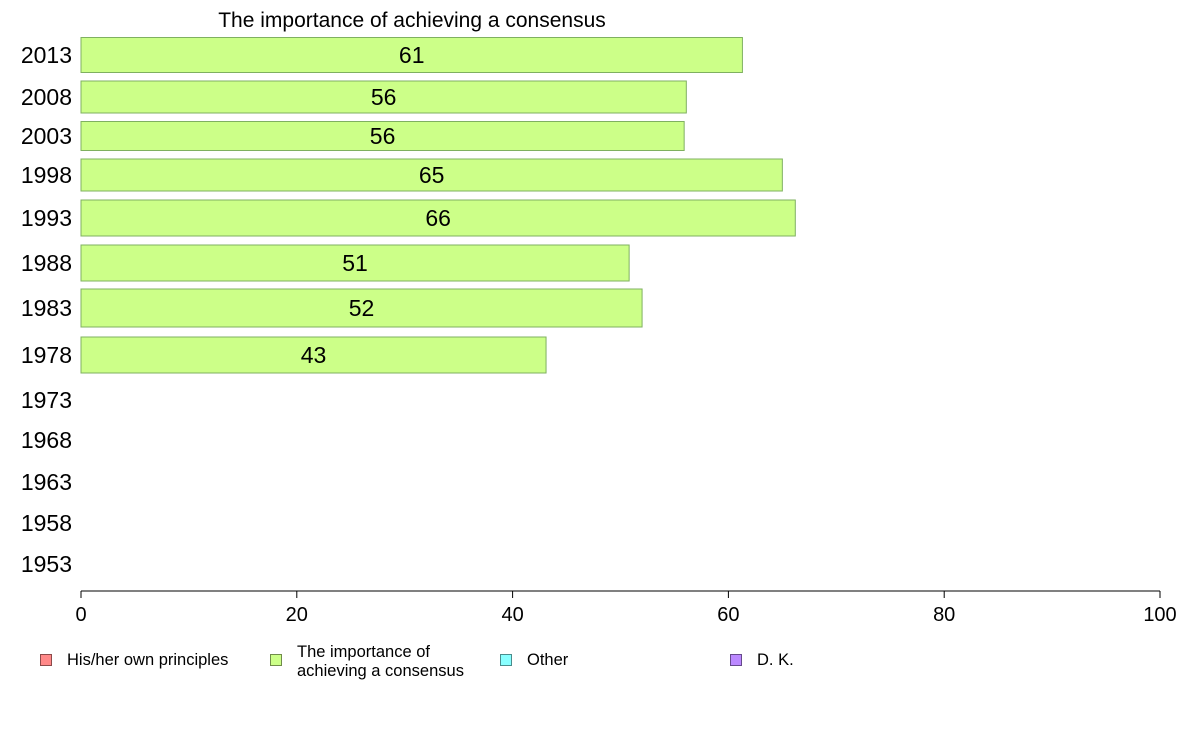 The image size is (1188, 736). I want to click on legend-label-consensus: The importance of achieving a consensus, so click(380, 661).